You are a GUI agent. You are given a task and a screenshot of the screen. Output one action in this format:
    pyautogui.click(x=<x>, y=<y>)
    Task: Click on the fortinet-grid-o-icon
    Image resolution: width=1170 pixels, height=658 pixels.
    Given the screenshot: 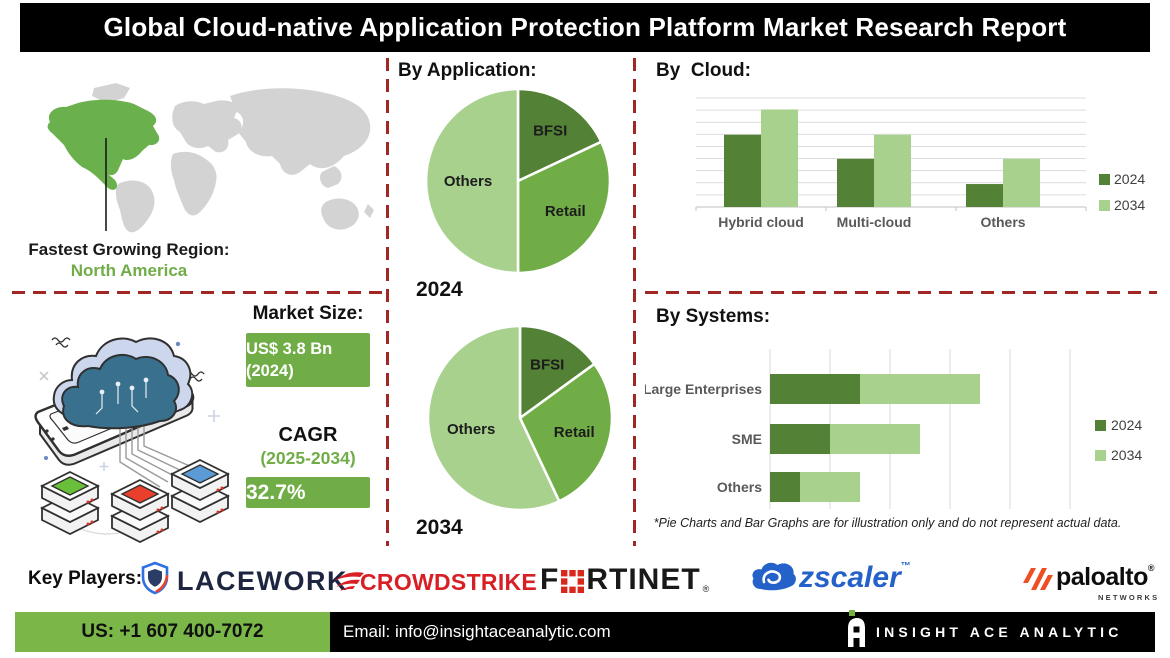 What is the action you would take?
    pyautogui.click(x=573, y=581)
    